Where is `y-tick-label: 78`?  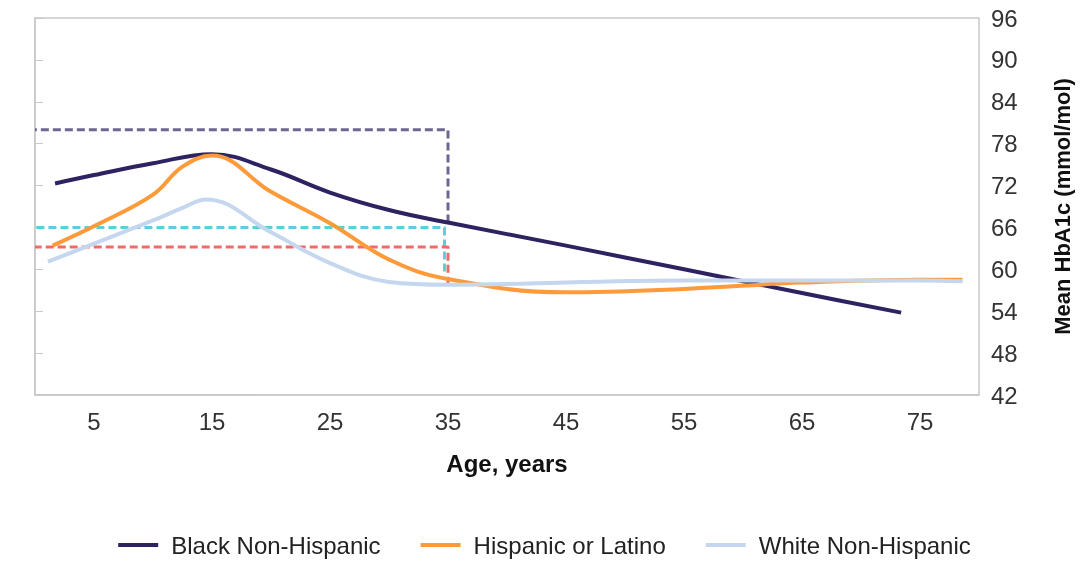 y-tick-label: 78 is located at coordinates (1004, 144).